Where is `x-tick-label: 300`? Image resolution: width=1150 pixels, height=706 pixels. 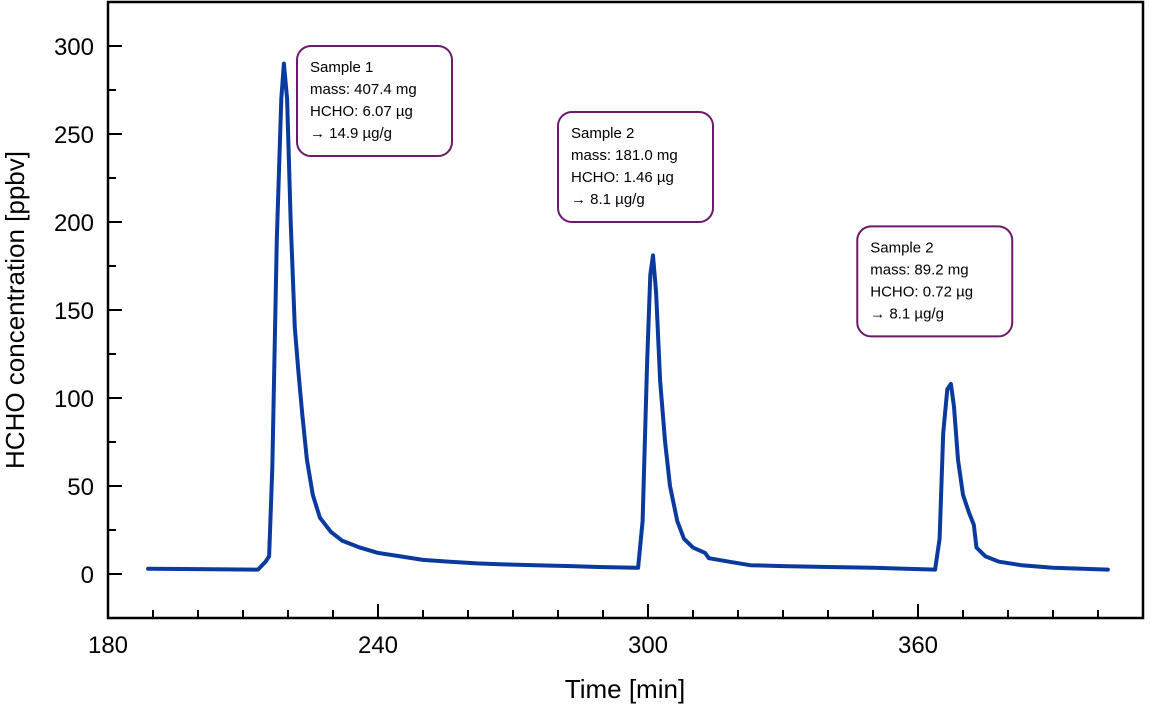
x-tick-label: 300 is located at coordinates (648, 645).